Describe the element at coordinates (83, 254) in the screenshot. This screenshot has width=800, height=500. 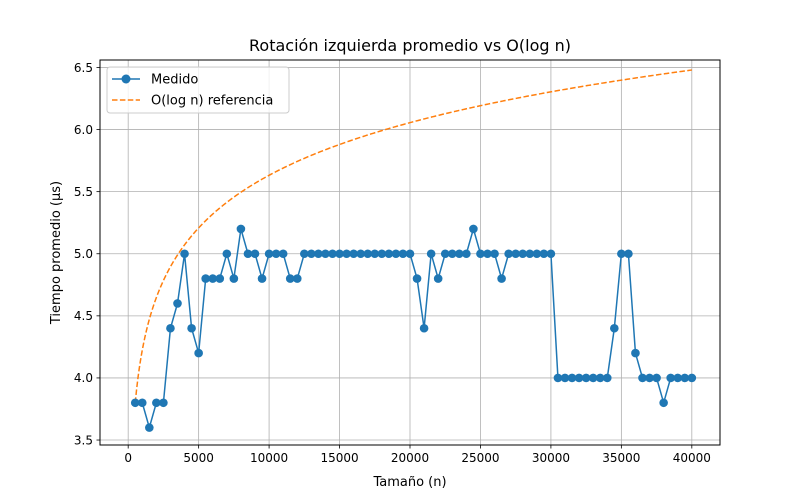
I see `y-tick-label: 5.0` at that location.